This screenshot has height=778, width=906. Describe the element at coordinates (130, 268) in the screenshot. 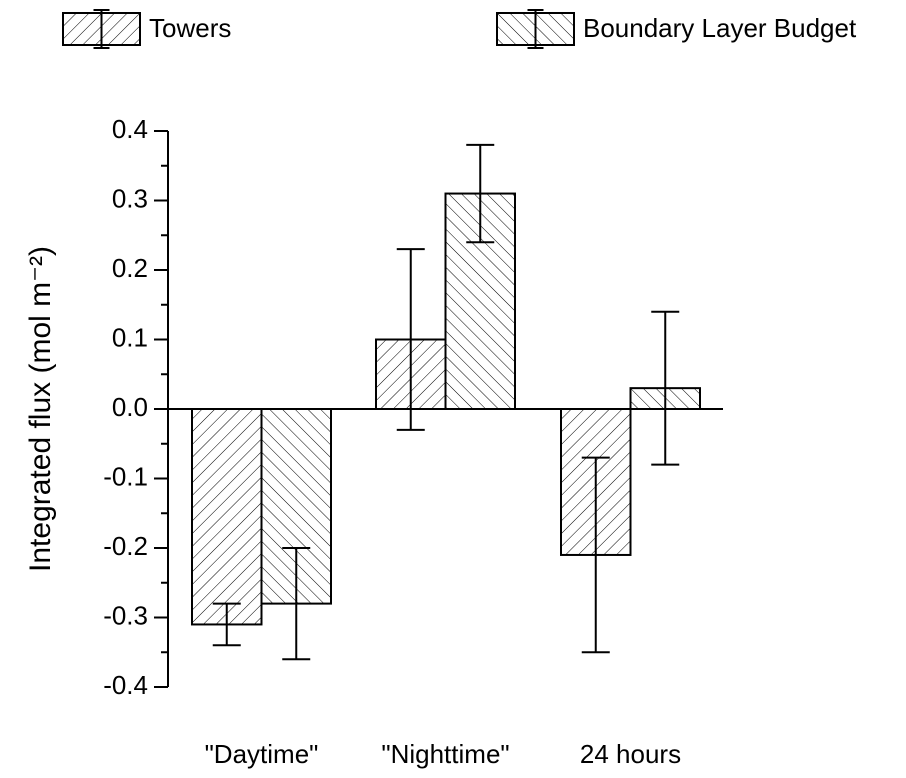

I see `y-tick-label: 0.2` at that location.